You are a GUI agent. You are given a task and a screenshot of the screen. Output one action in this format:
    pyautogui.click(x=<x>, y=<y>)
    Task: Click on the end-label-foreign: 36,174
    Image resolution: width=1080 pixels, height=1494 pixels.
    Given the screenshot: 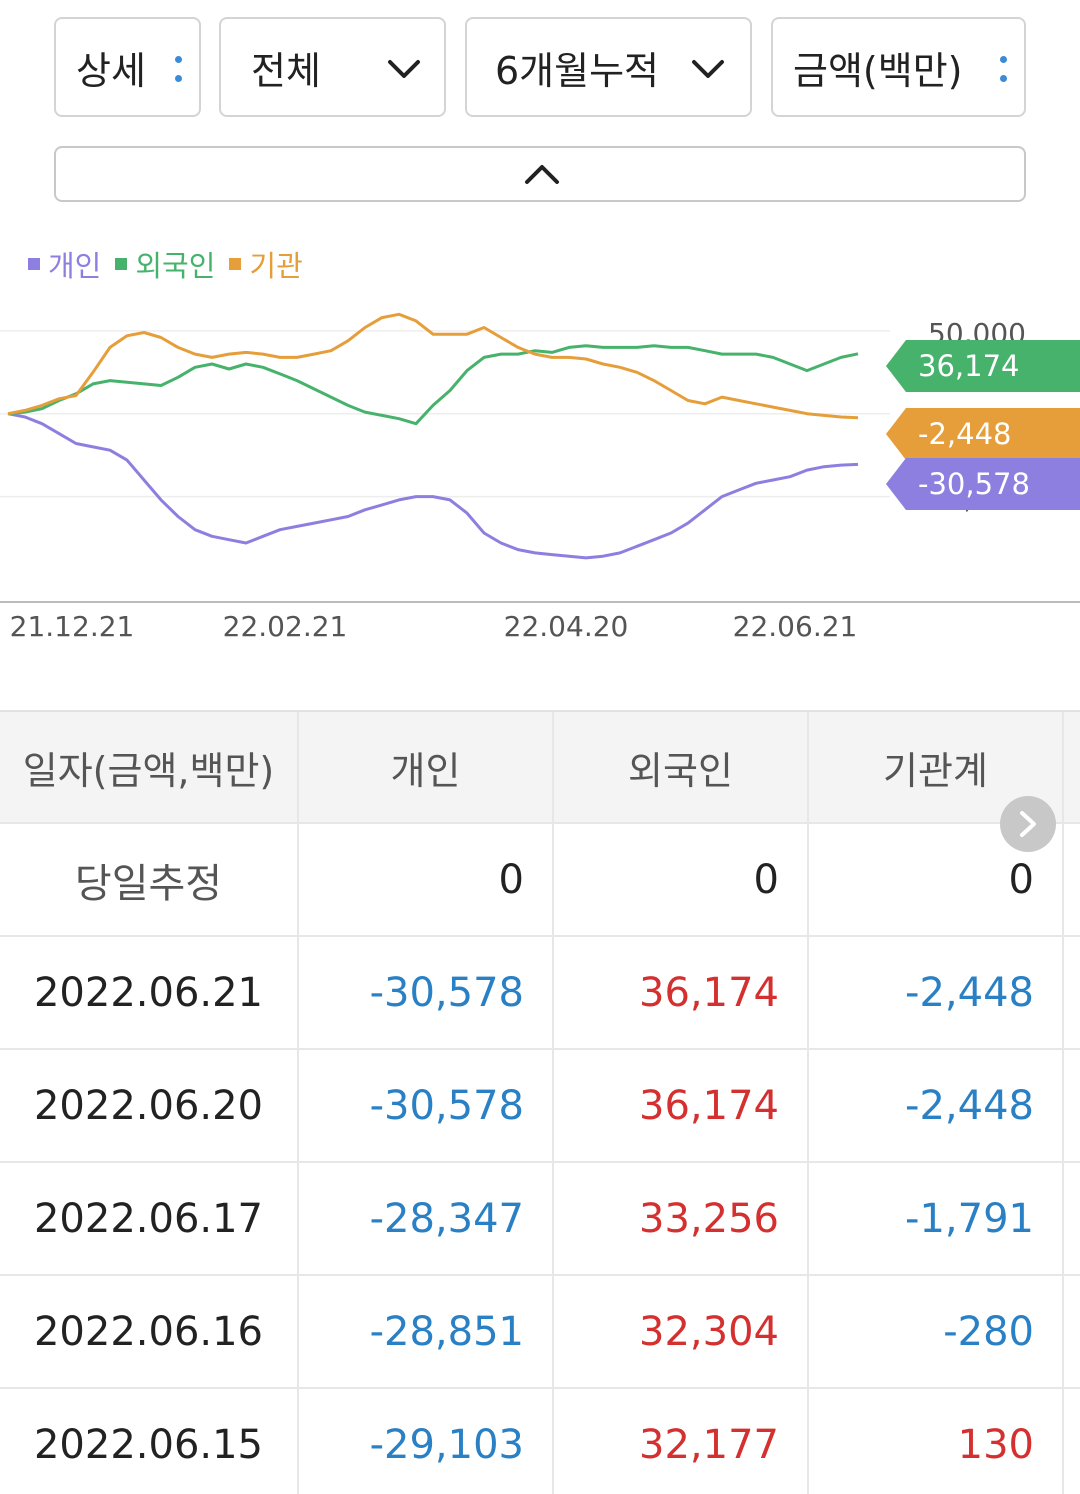 What is the action you would take?
    pyautogui.click(x=983, y=366)
    